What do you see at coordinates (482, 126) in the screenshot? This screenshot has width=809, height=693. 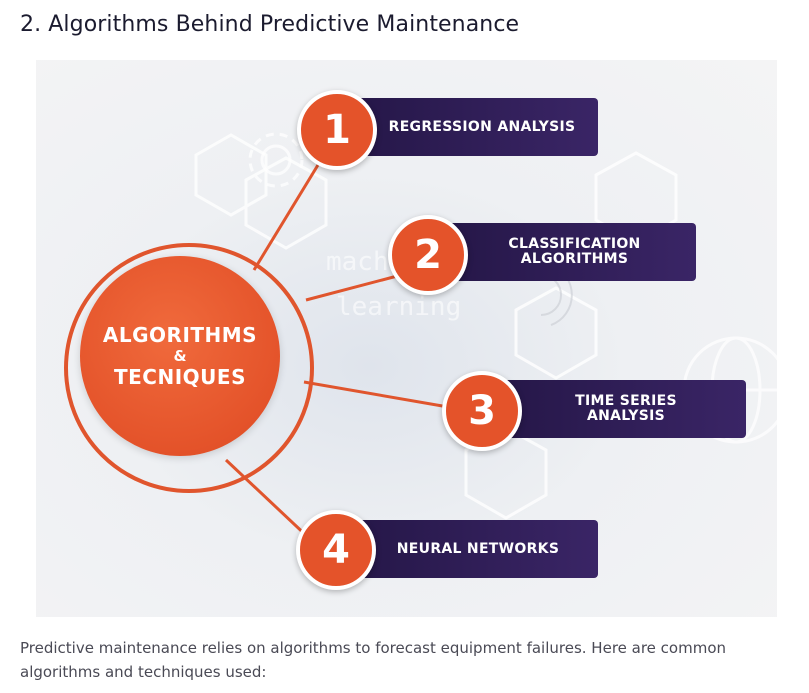 I see `item-label: REGRESSION ANALYSIS` at bounding box center [482, 126].